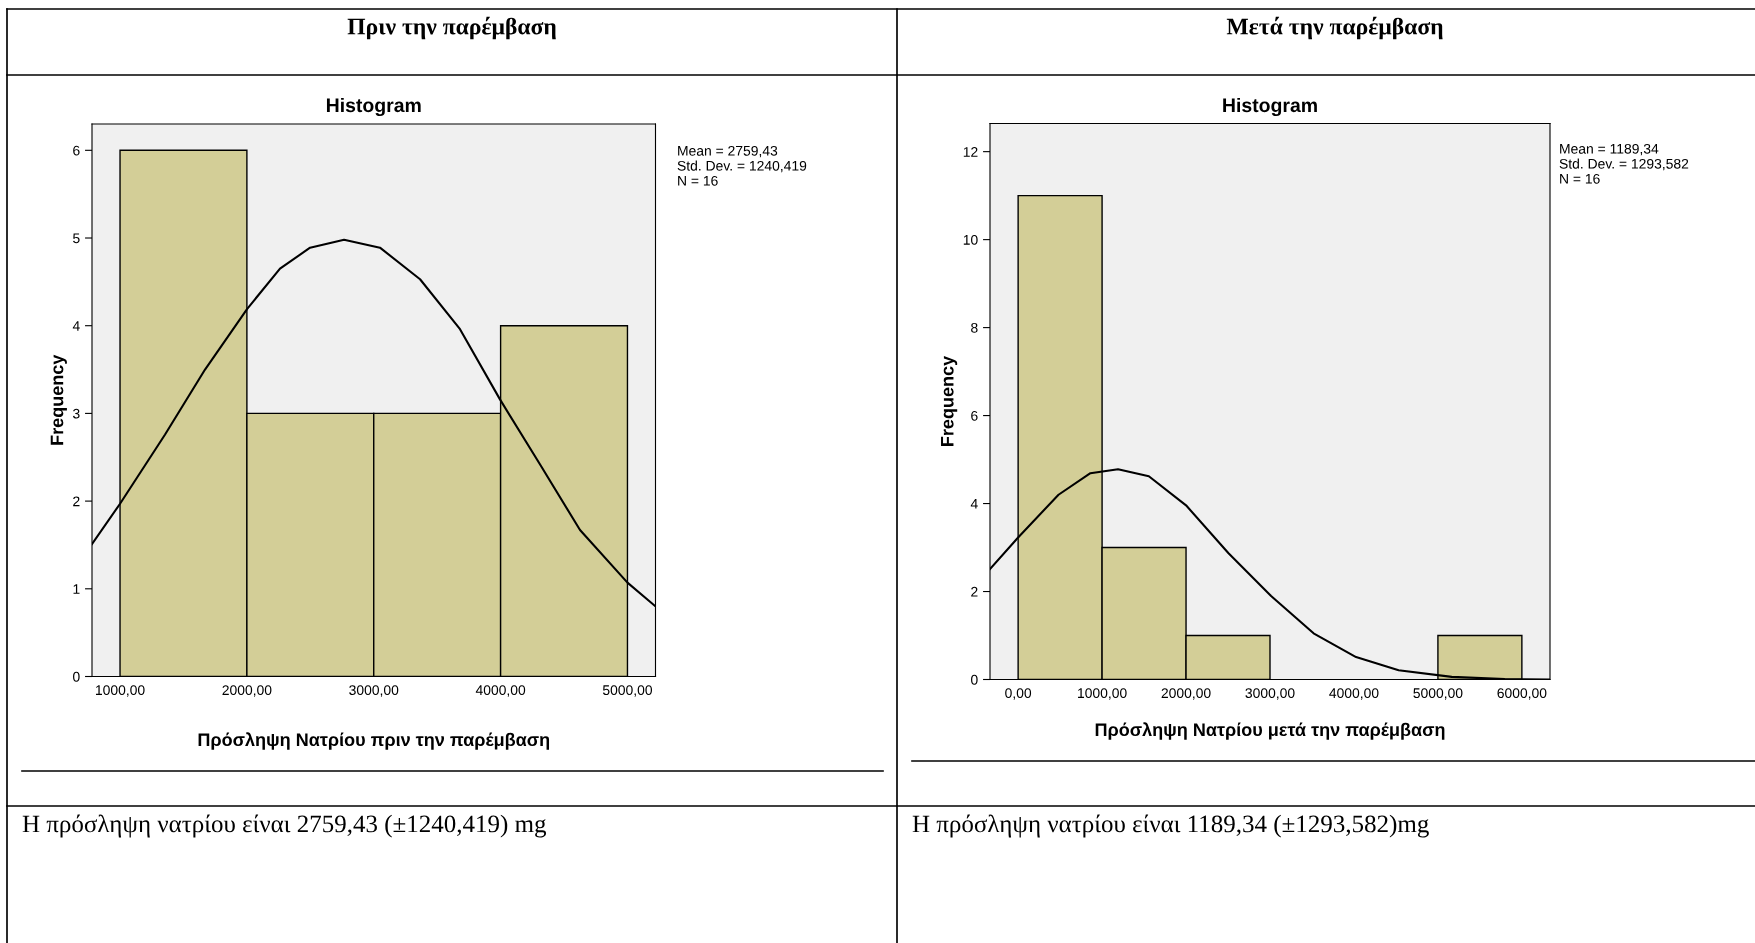 The width and height of the screenshot is (1755, 943). Describe the element at coordinates (374, 741) in the screenshot. I see `x-axis-title: Πρόσληψη Νατρίου πριν την παρέμβαση` at that location.